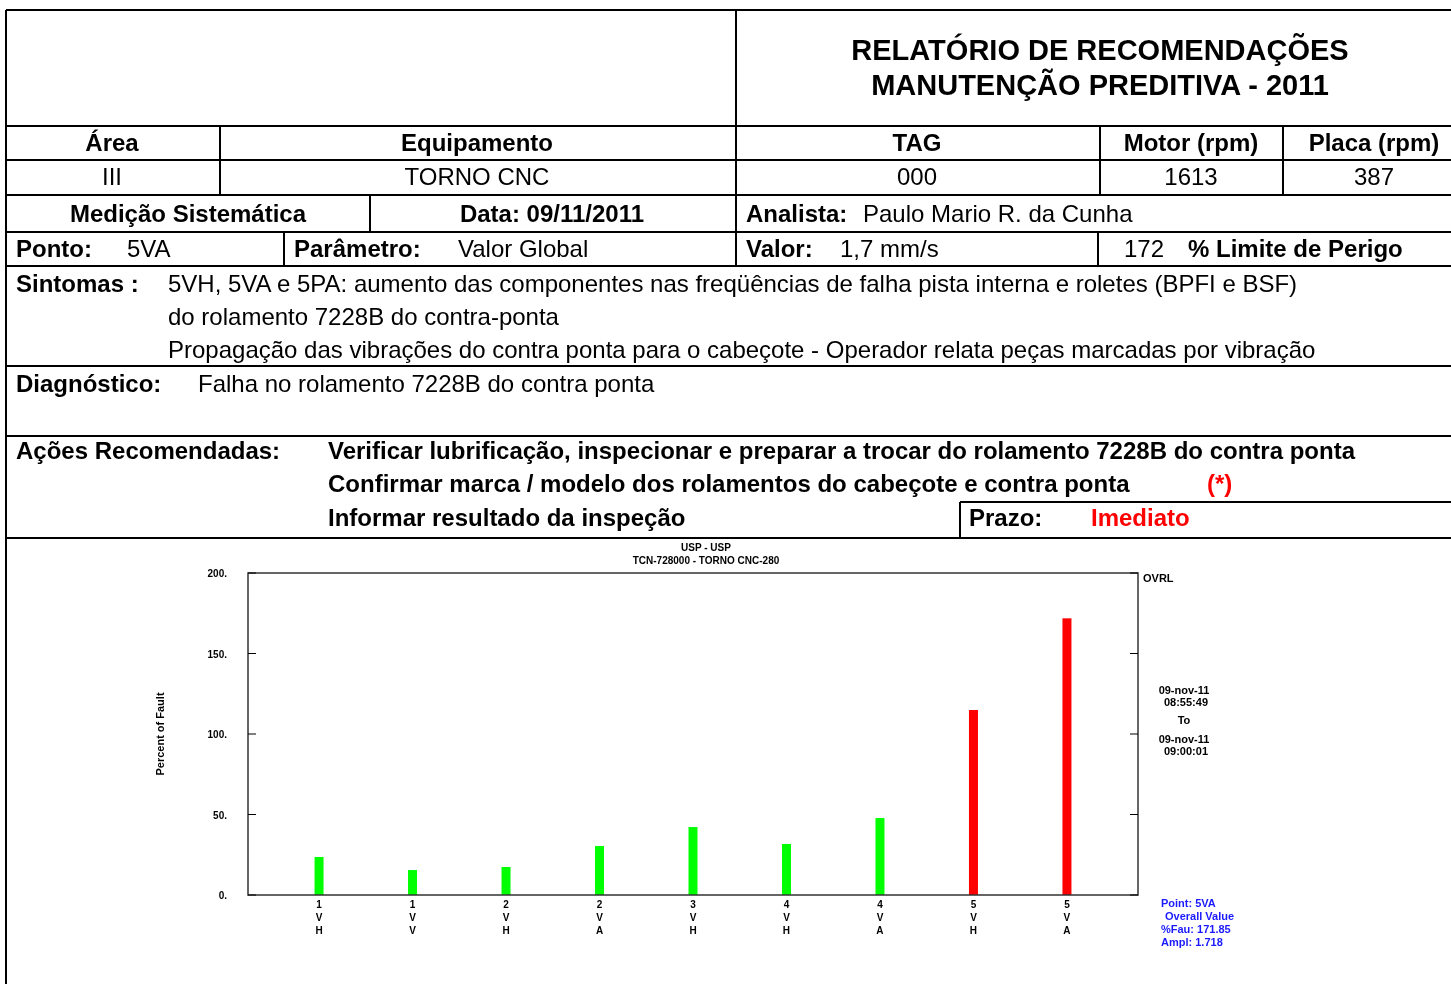 The image size is (1451, 984). Describe the element at coordinates (917, 142) in the screenshot. I see `text: TAG` at that location.